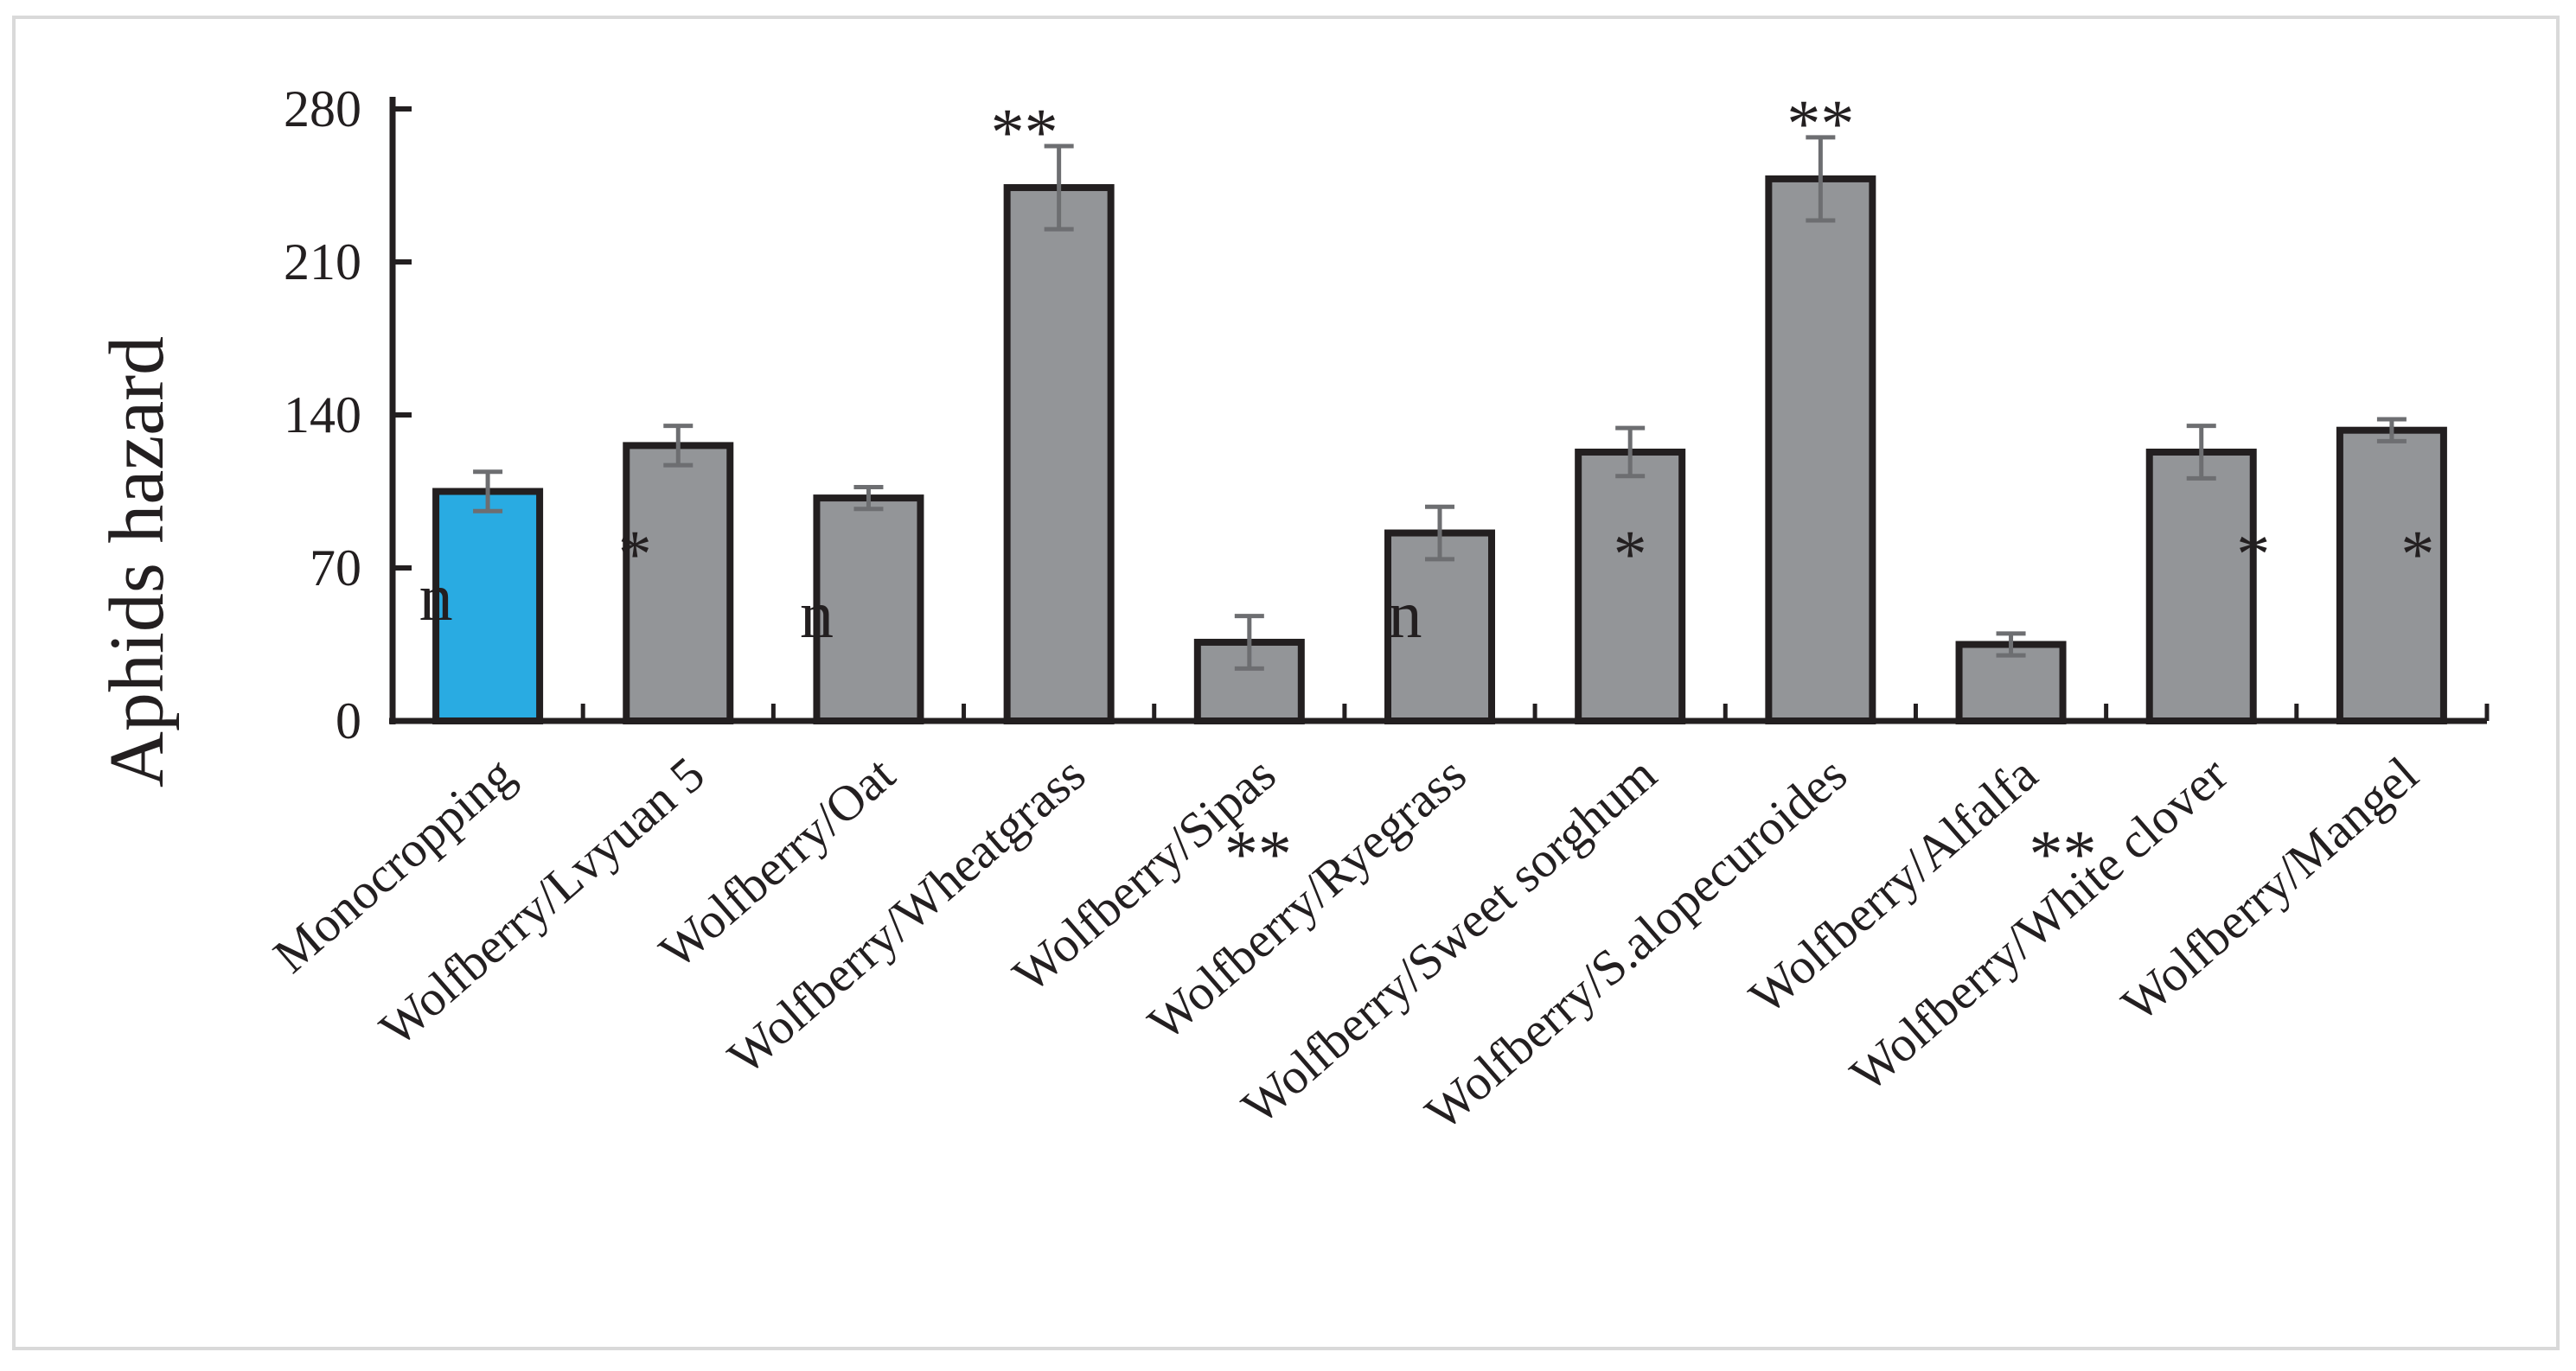 The height and width of the screenshot is (1371, 2576). Describe the element at coordinates (336, 567) in the screenshot. I see `y-tick-label: 70` at that location.